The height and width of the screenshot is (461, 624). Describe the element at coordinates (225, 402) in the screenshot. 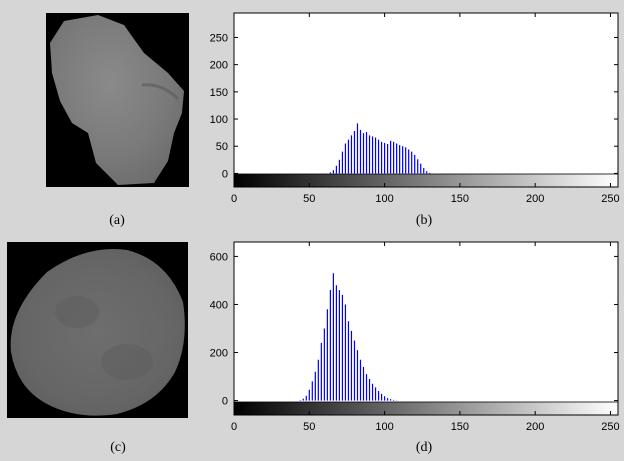

I see `y-tick-label-d: 0` at that location.